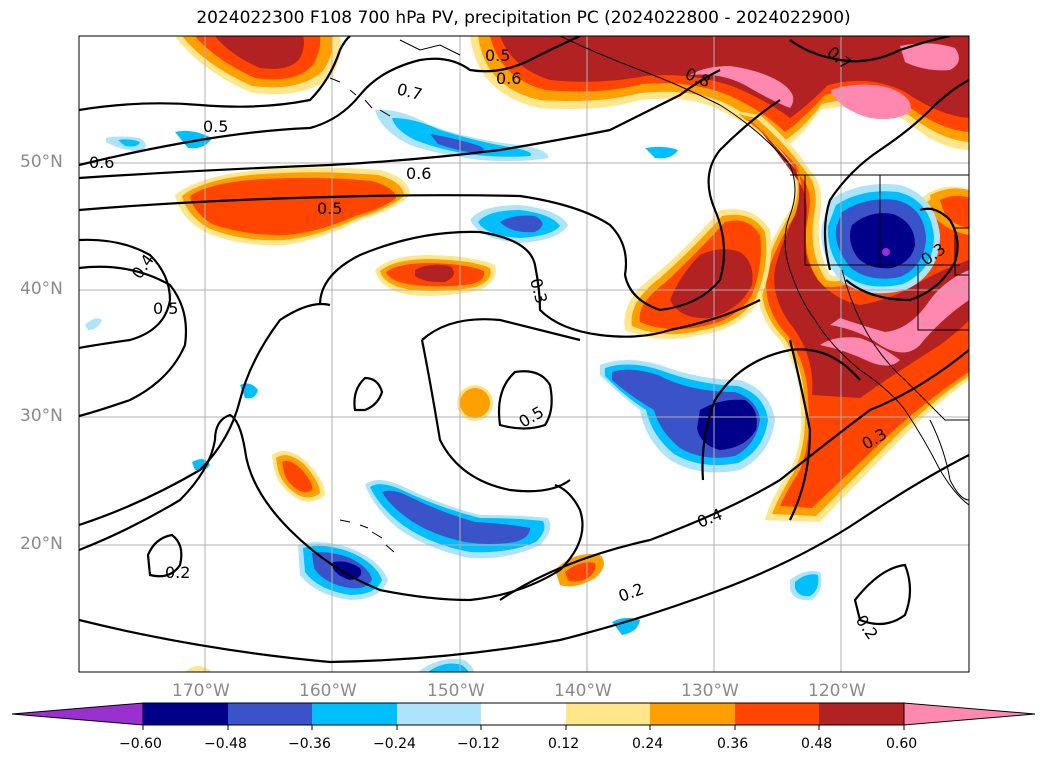 The width and height of the screenshot is (1047, 765). I want to click on lon-label: 140°W, so click(583, 691).